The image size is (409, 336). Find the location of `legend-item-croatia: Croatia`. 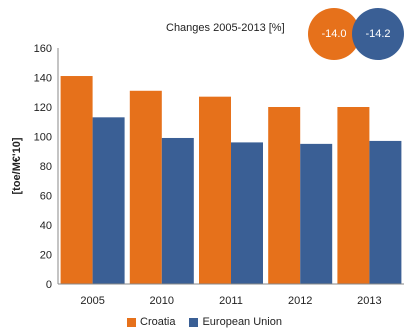

legend-item-croatia: Croatia is located at coordinates (151, 322).